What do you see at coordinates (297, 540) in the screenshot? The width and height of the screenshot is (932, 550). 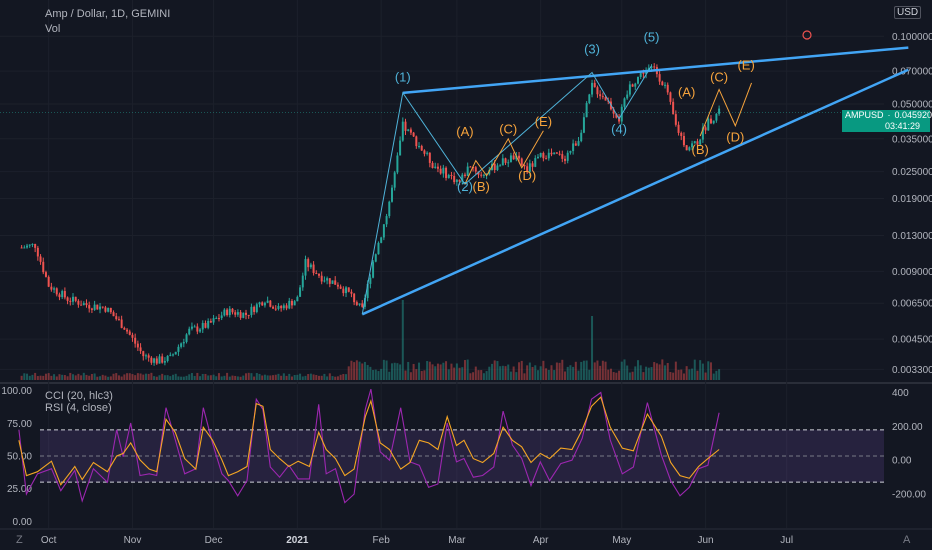 I see `time-tick-label: 2021` at bounding box center [297, 540].